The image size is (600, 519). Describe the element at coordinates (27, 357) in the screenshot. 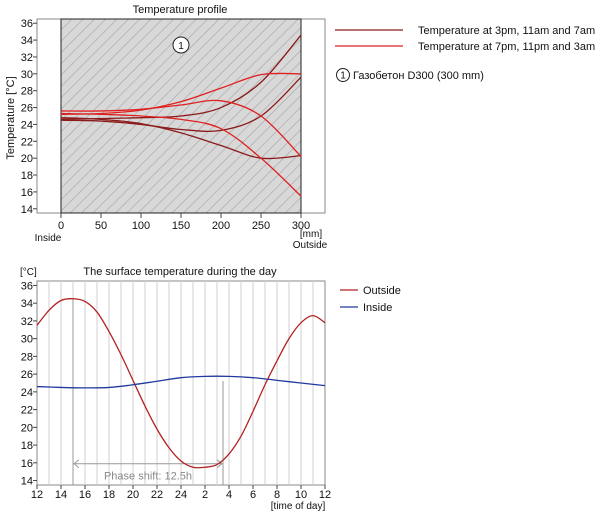

I see `chart2-y-tick-label: 28` at that location.